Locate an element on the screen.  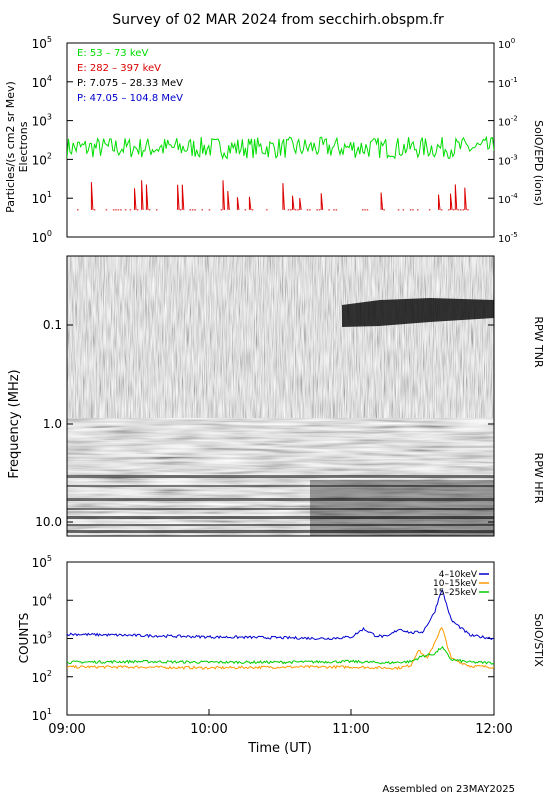
xtick-1200: 12:00 is located at coordinates (493, 729).